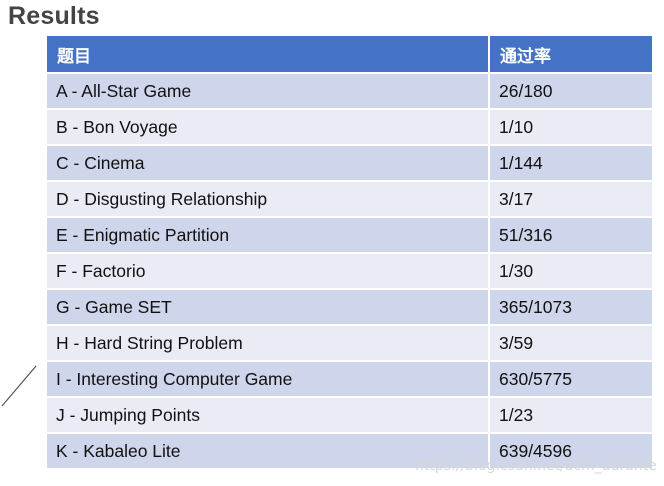 This screenshot has width=664, height=486. What do you see at coordinates (54, 16) in the screenshot?
I see `page-title: Results` at bounding box center [54, 16].